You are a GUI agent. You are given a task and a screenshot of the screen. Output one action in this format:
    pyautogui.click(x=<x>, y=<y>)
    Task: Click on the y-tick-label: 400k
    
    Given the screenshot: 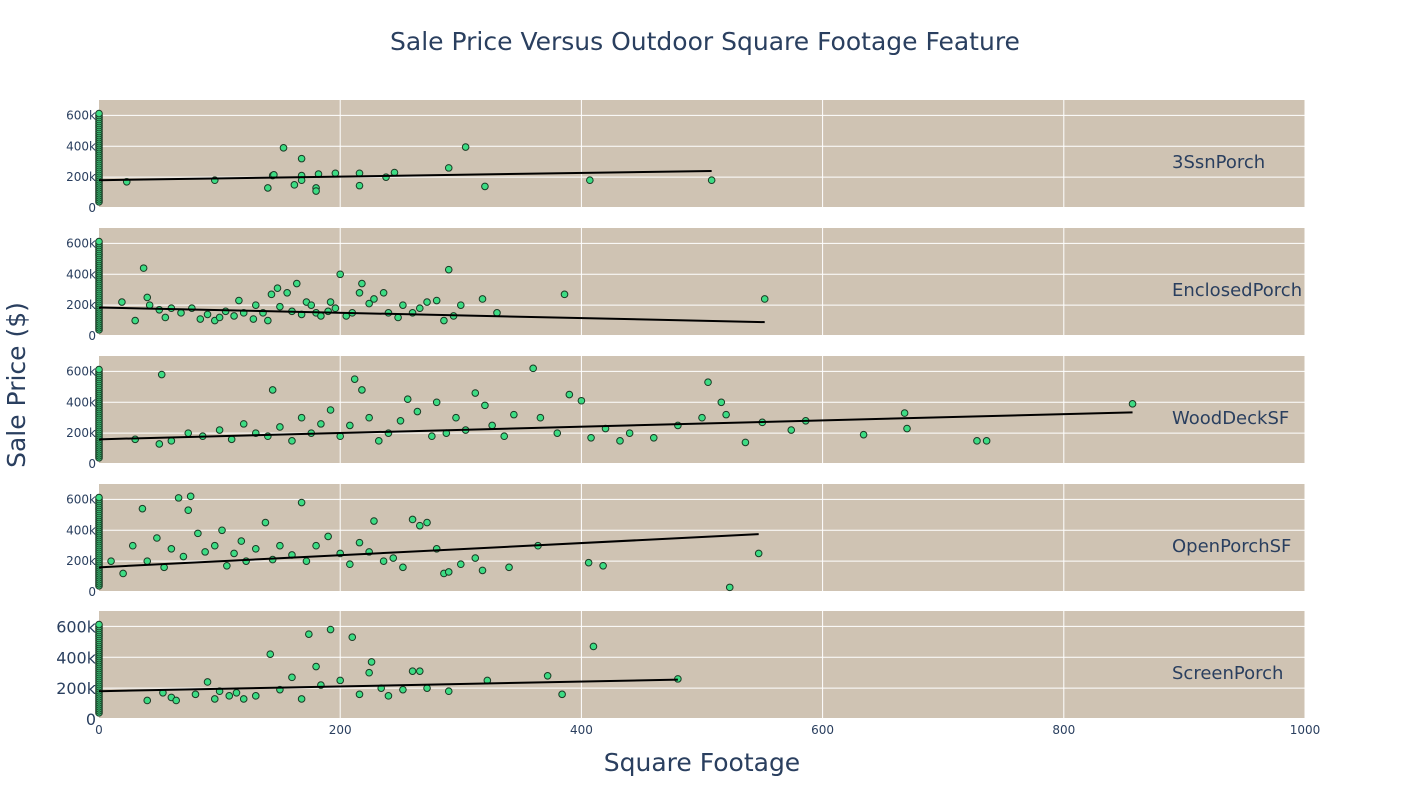 What is the action you would take?
    pyautogui.click(x=81, y=530)
    